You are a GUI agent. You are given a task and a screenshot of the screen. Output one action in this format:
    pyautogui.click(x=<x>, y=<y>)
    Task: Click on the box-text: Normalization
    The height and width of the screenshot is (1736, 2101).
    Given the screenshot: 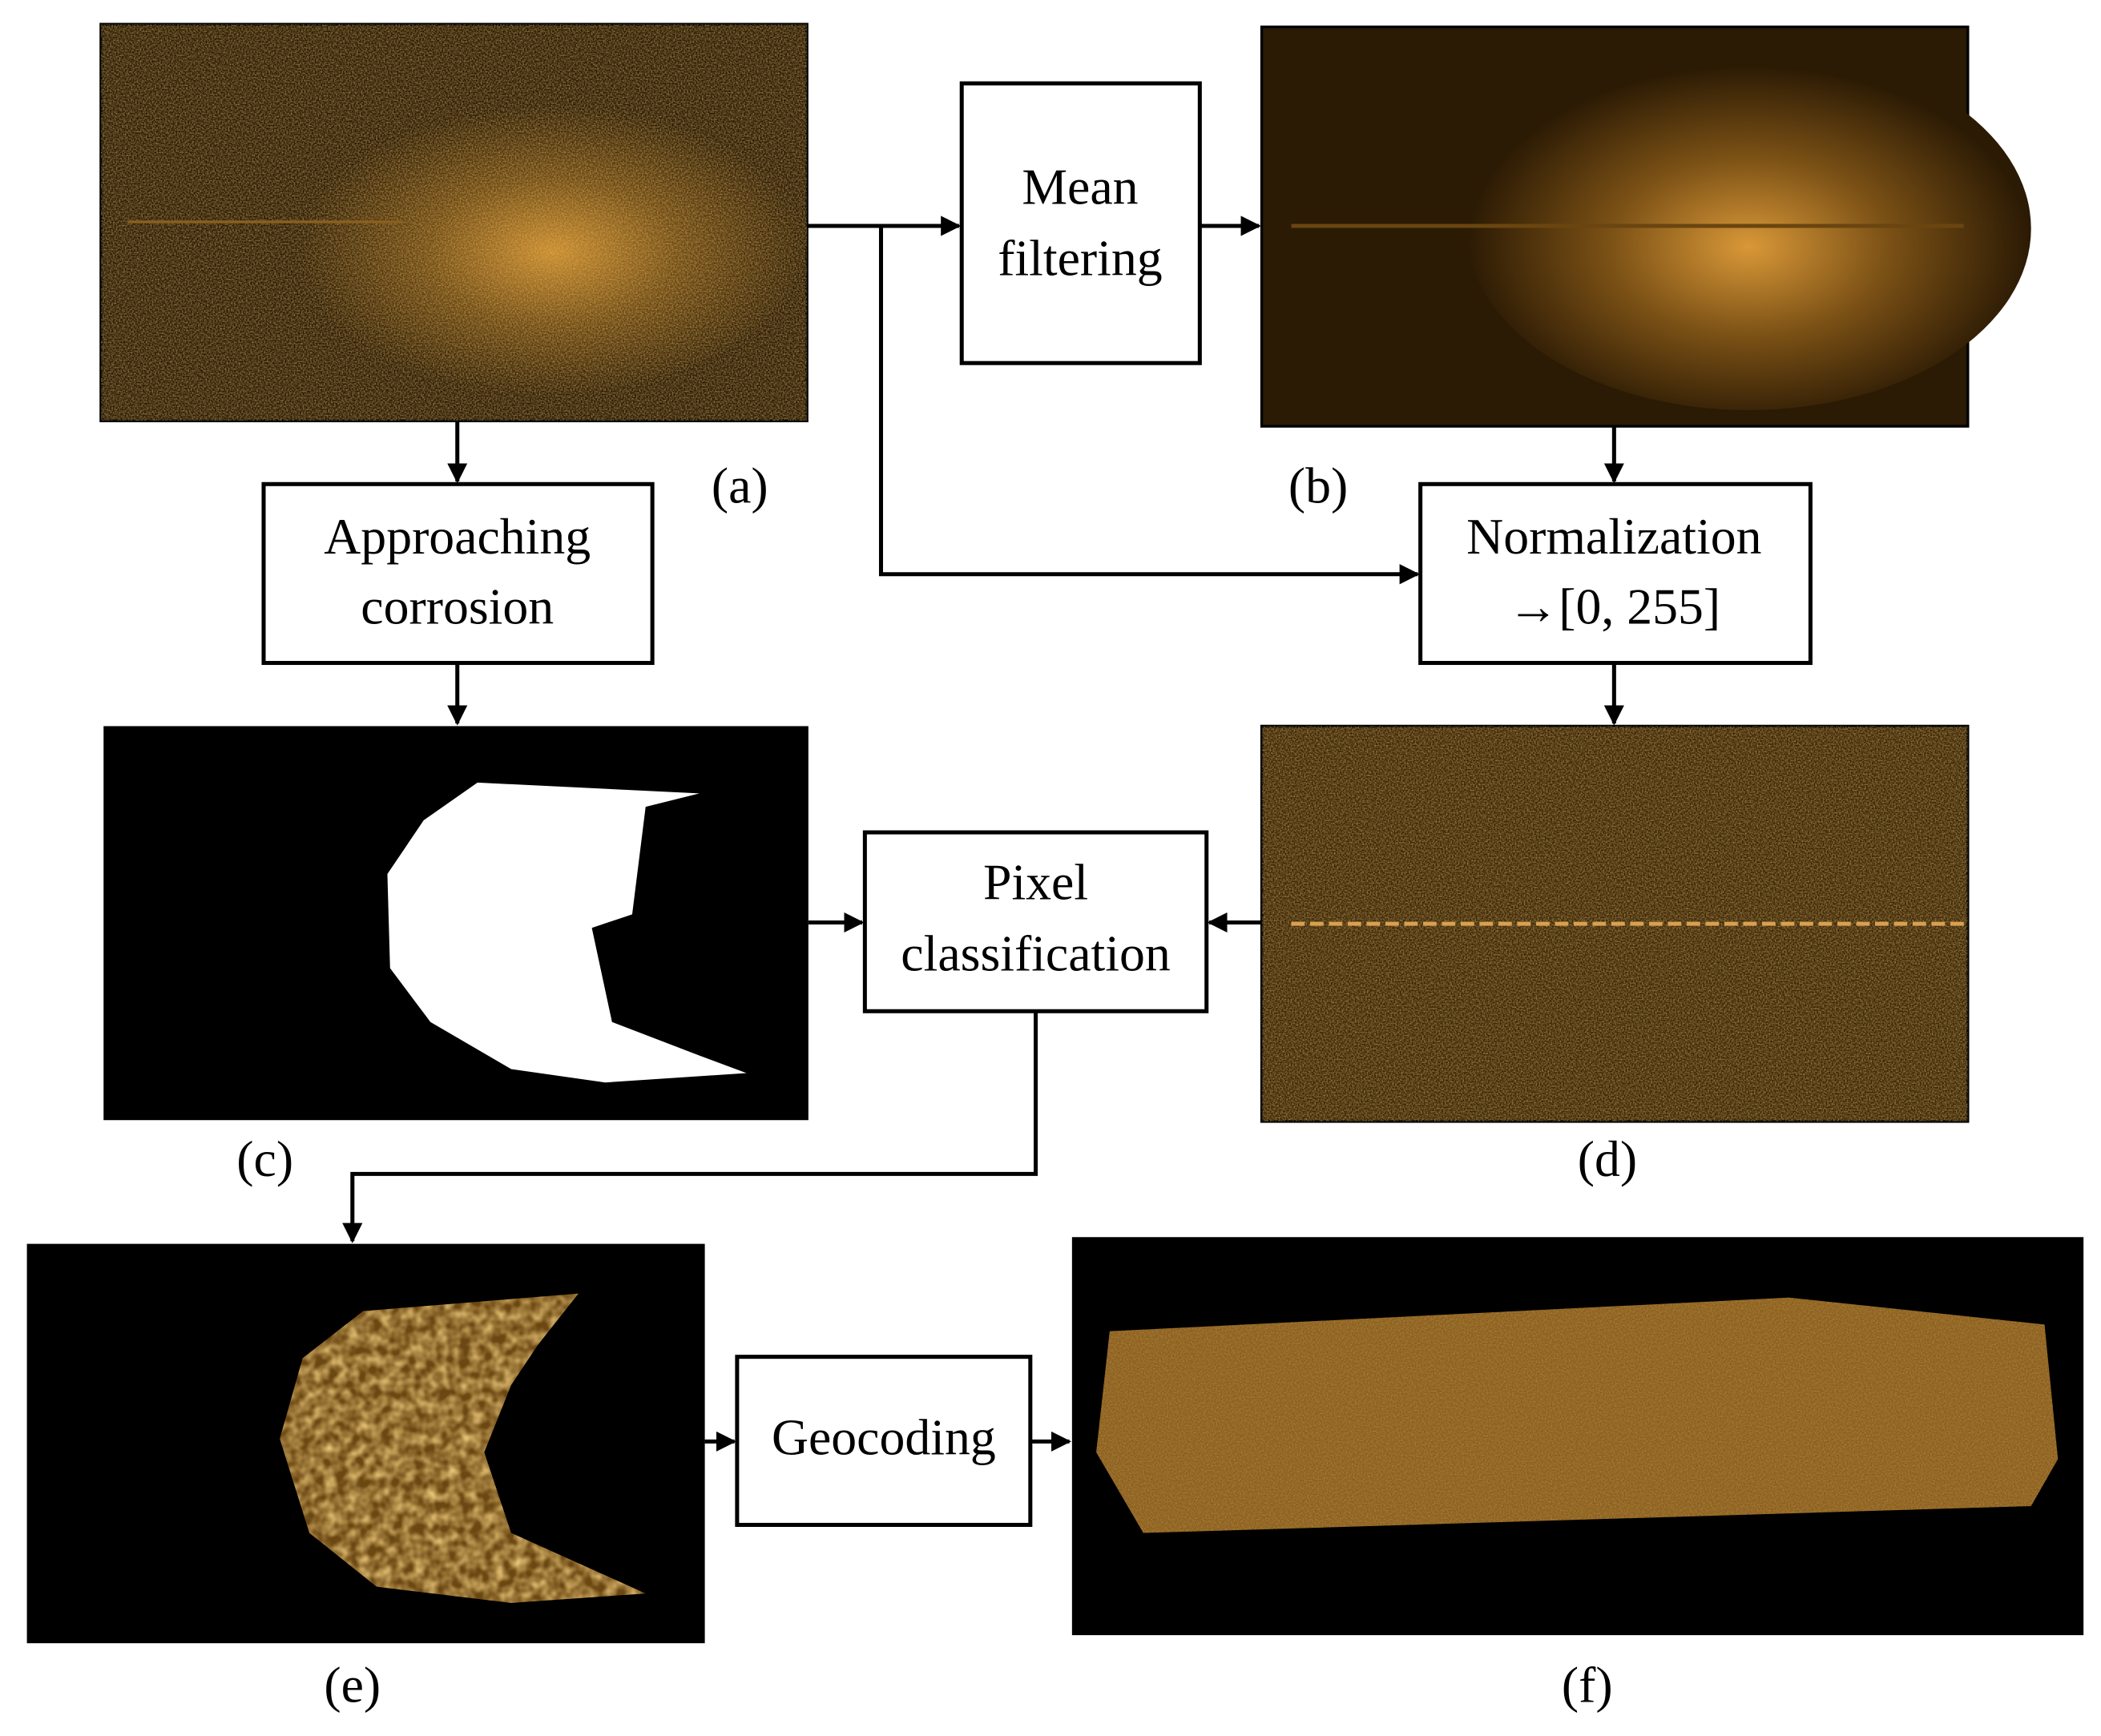 What is the action you would take?
    pyautogui.click(x=1613, y=536)
    